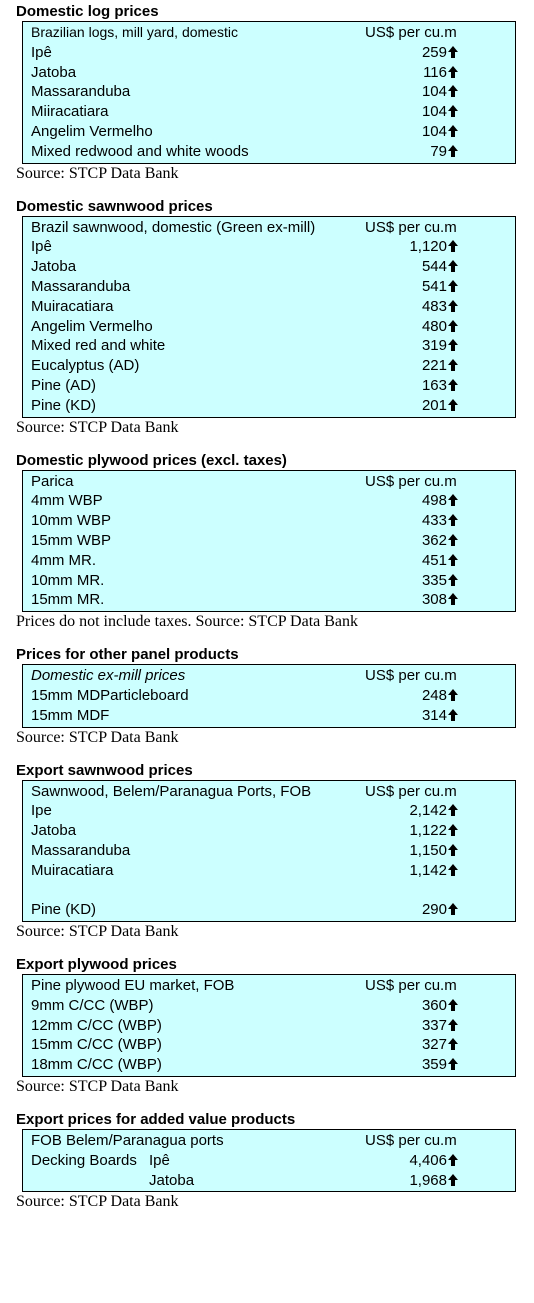 The height and width of the screenshot is (1303, 534). What do you see at coordinates (269, 267) in the screenshot?
I see `table-row: Jatoba 544` at bounding box center [269, 267].